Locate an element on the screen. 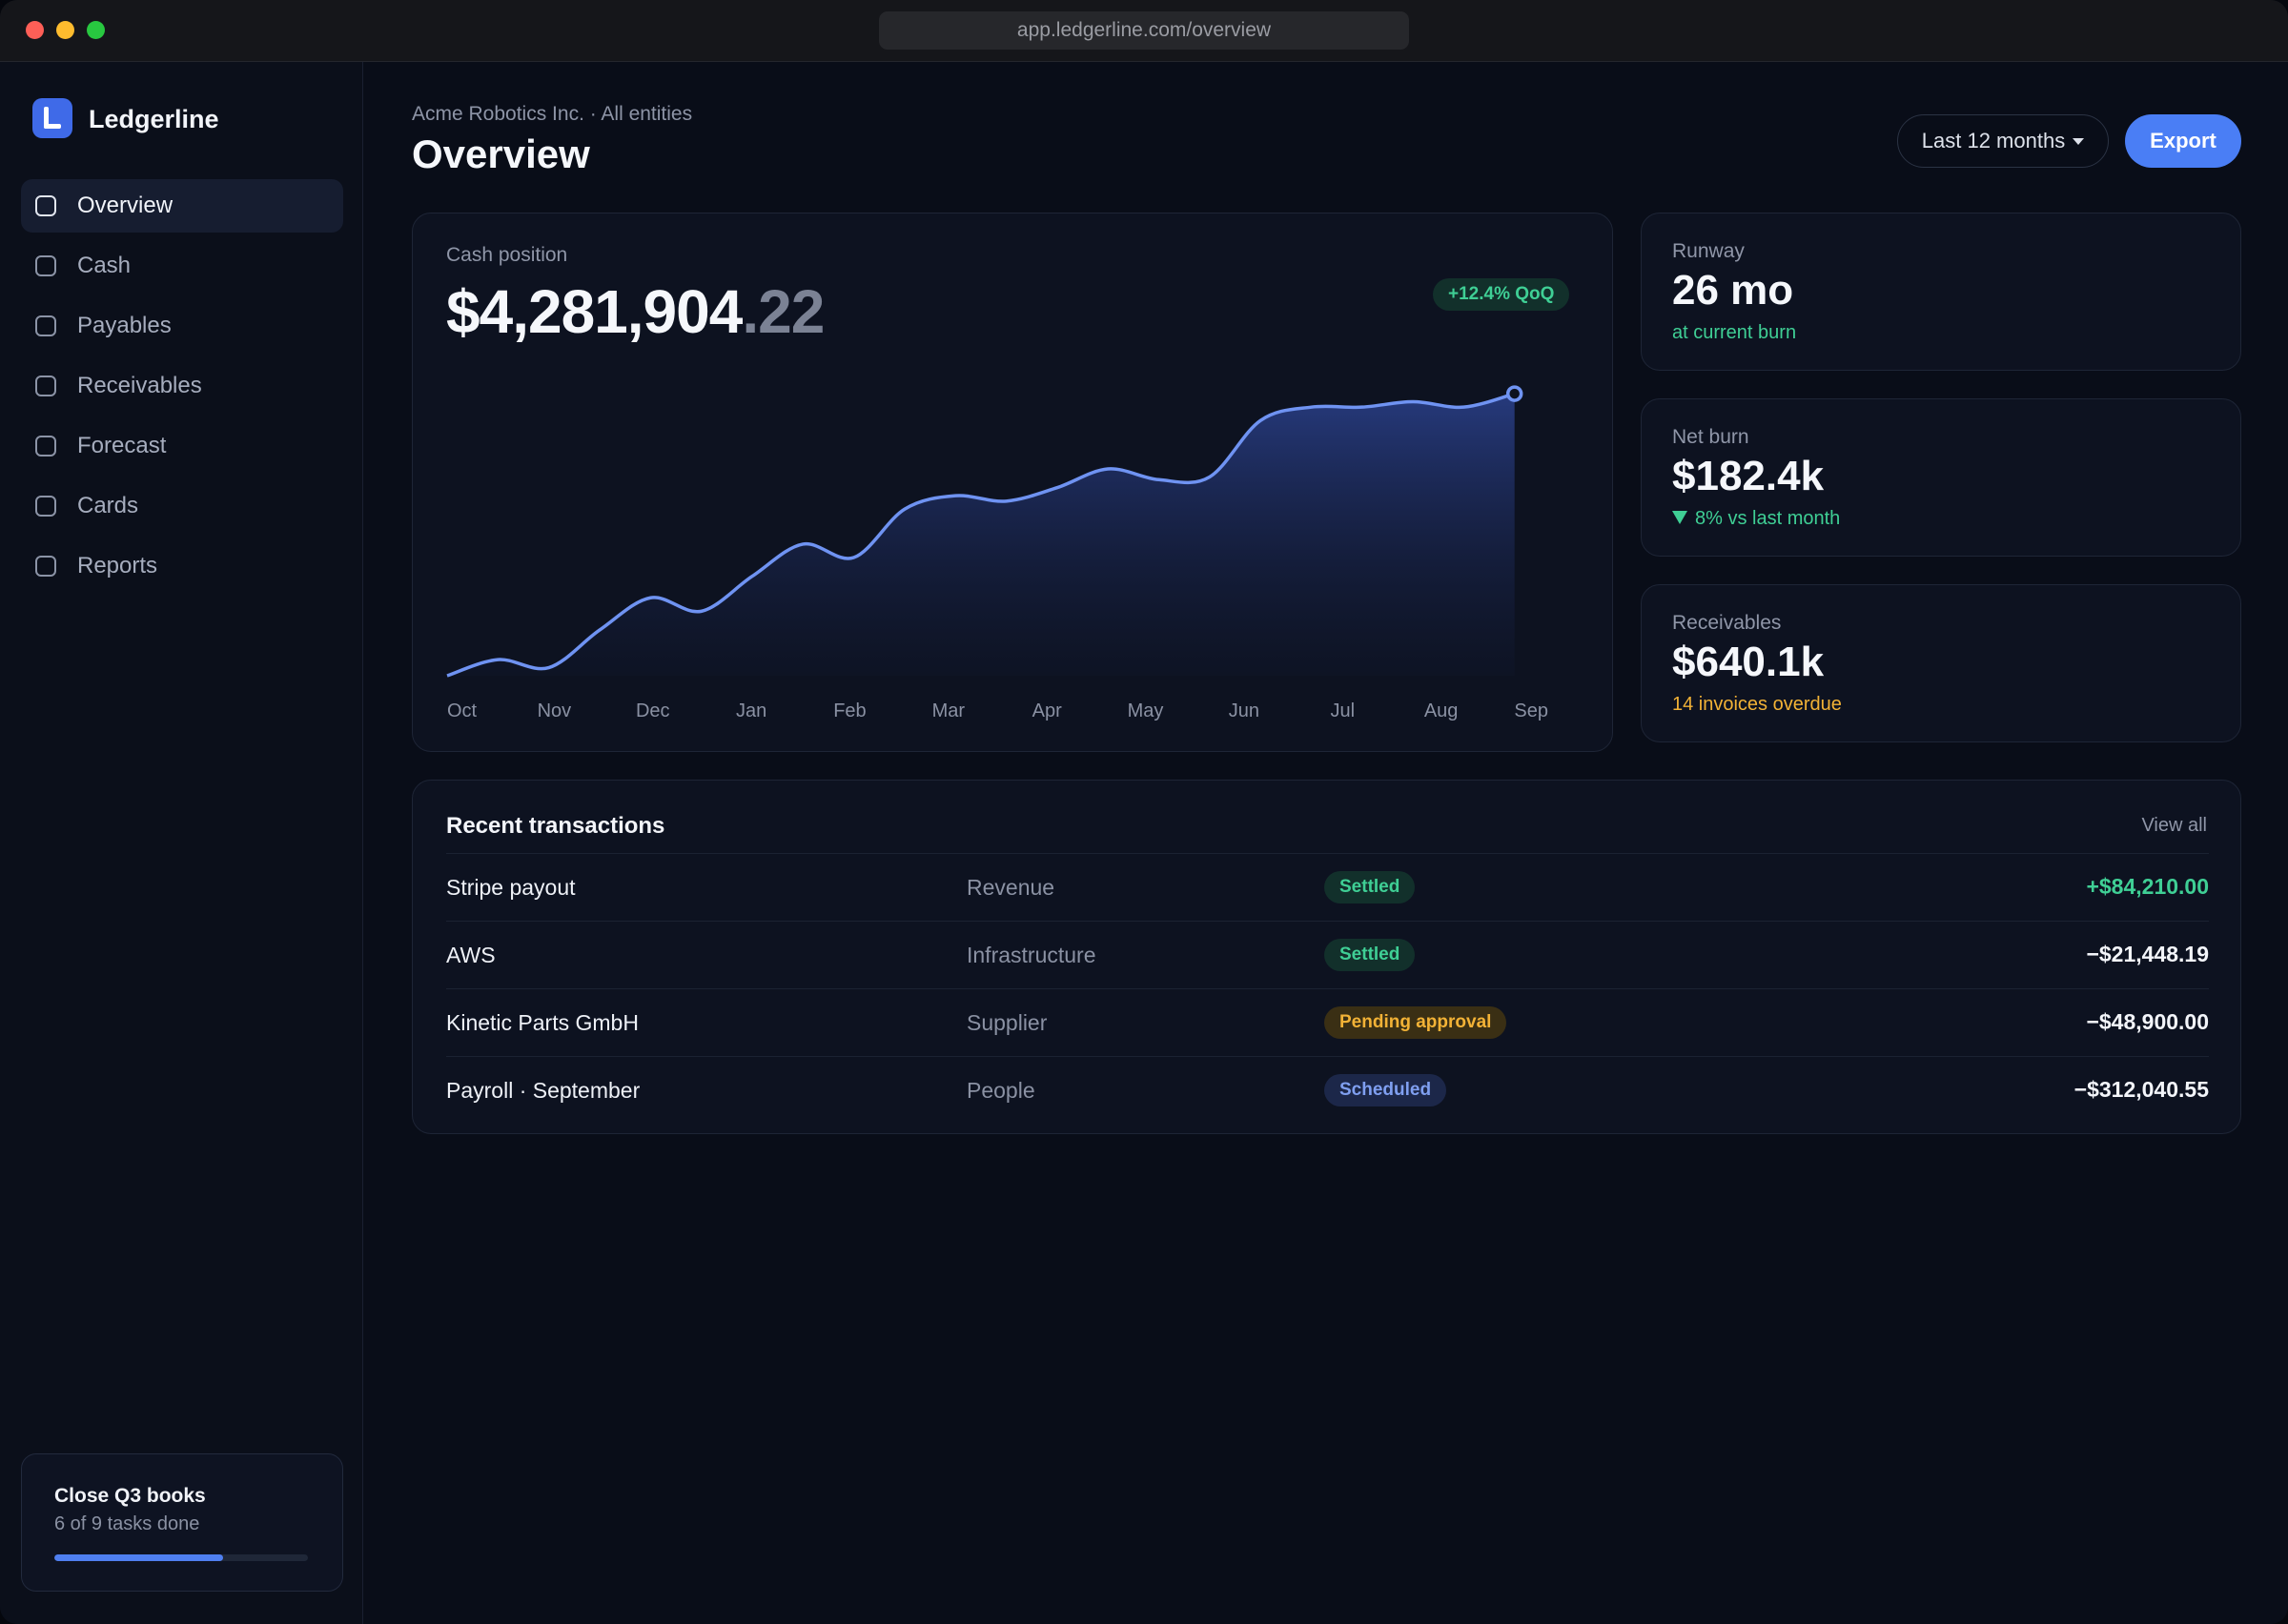 This screenshot has height=1624, width=2288. runway-card: Runway 26 mo at current burn is located at coordinates (1941, 292).